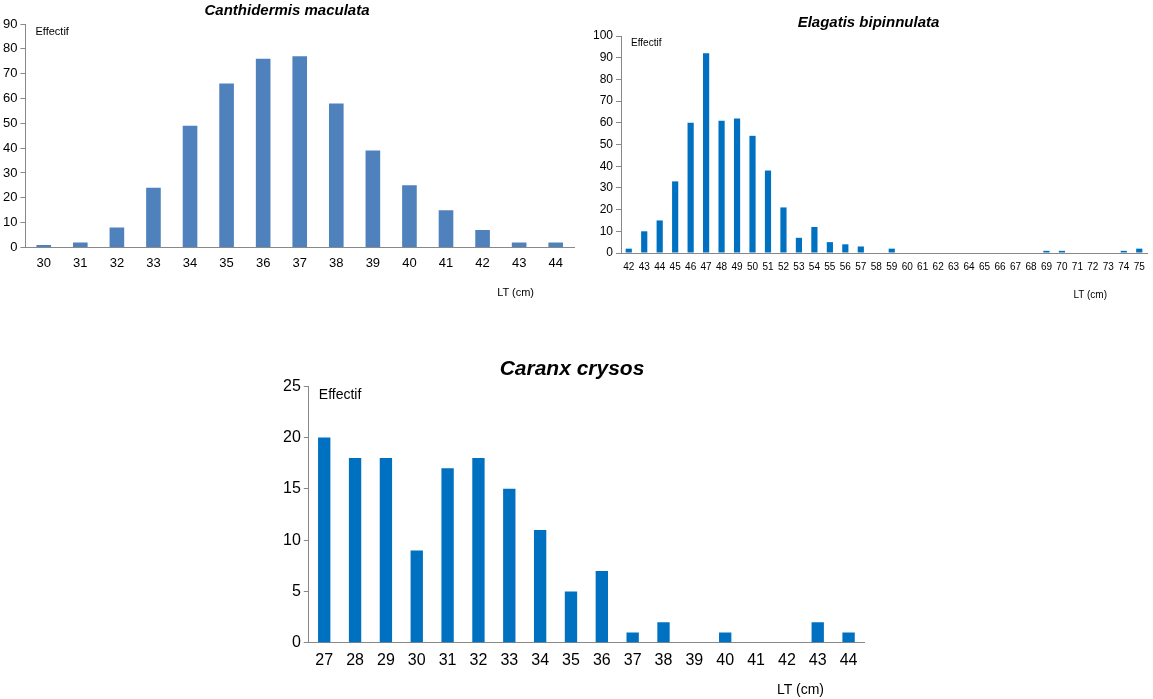 The height and width of the screenshot is (699, 1153). I want to click on x-tick-label: 51, so click(768, 266).